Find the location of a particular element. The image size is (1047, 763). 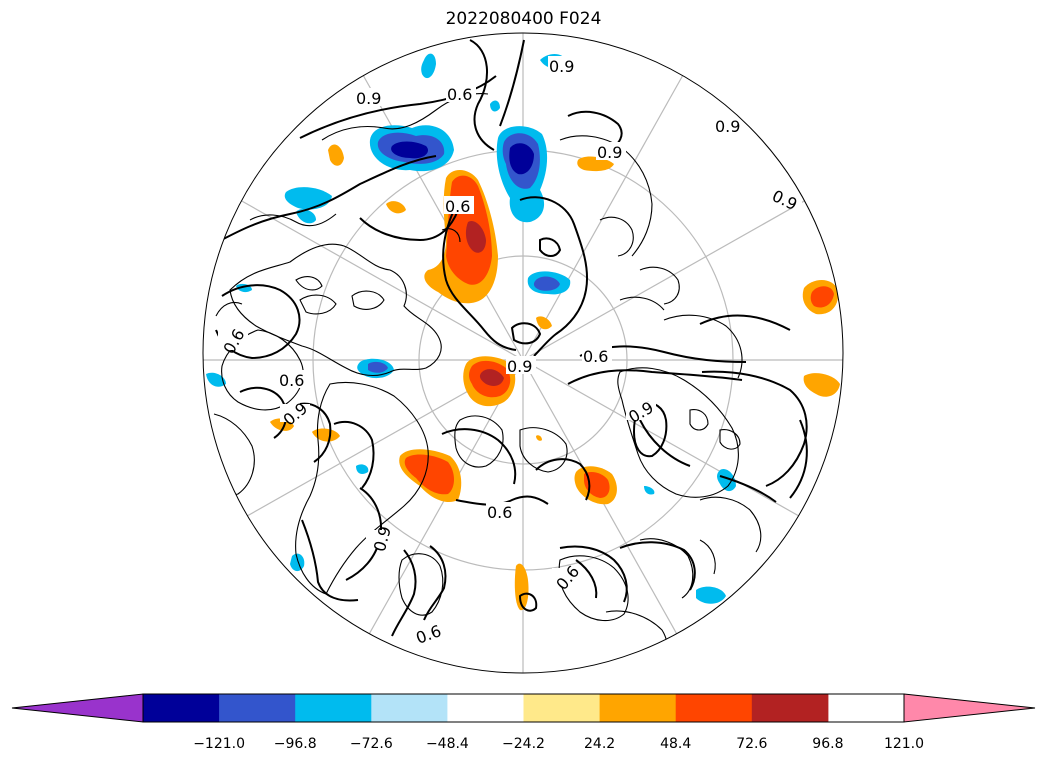

colorbar-tick-label: 121.0 is located at coordinates (904, 744).